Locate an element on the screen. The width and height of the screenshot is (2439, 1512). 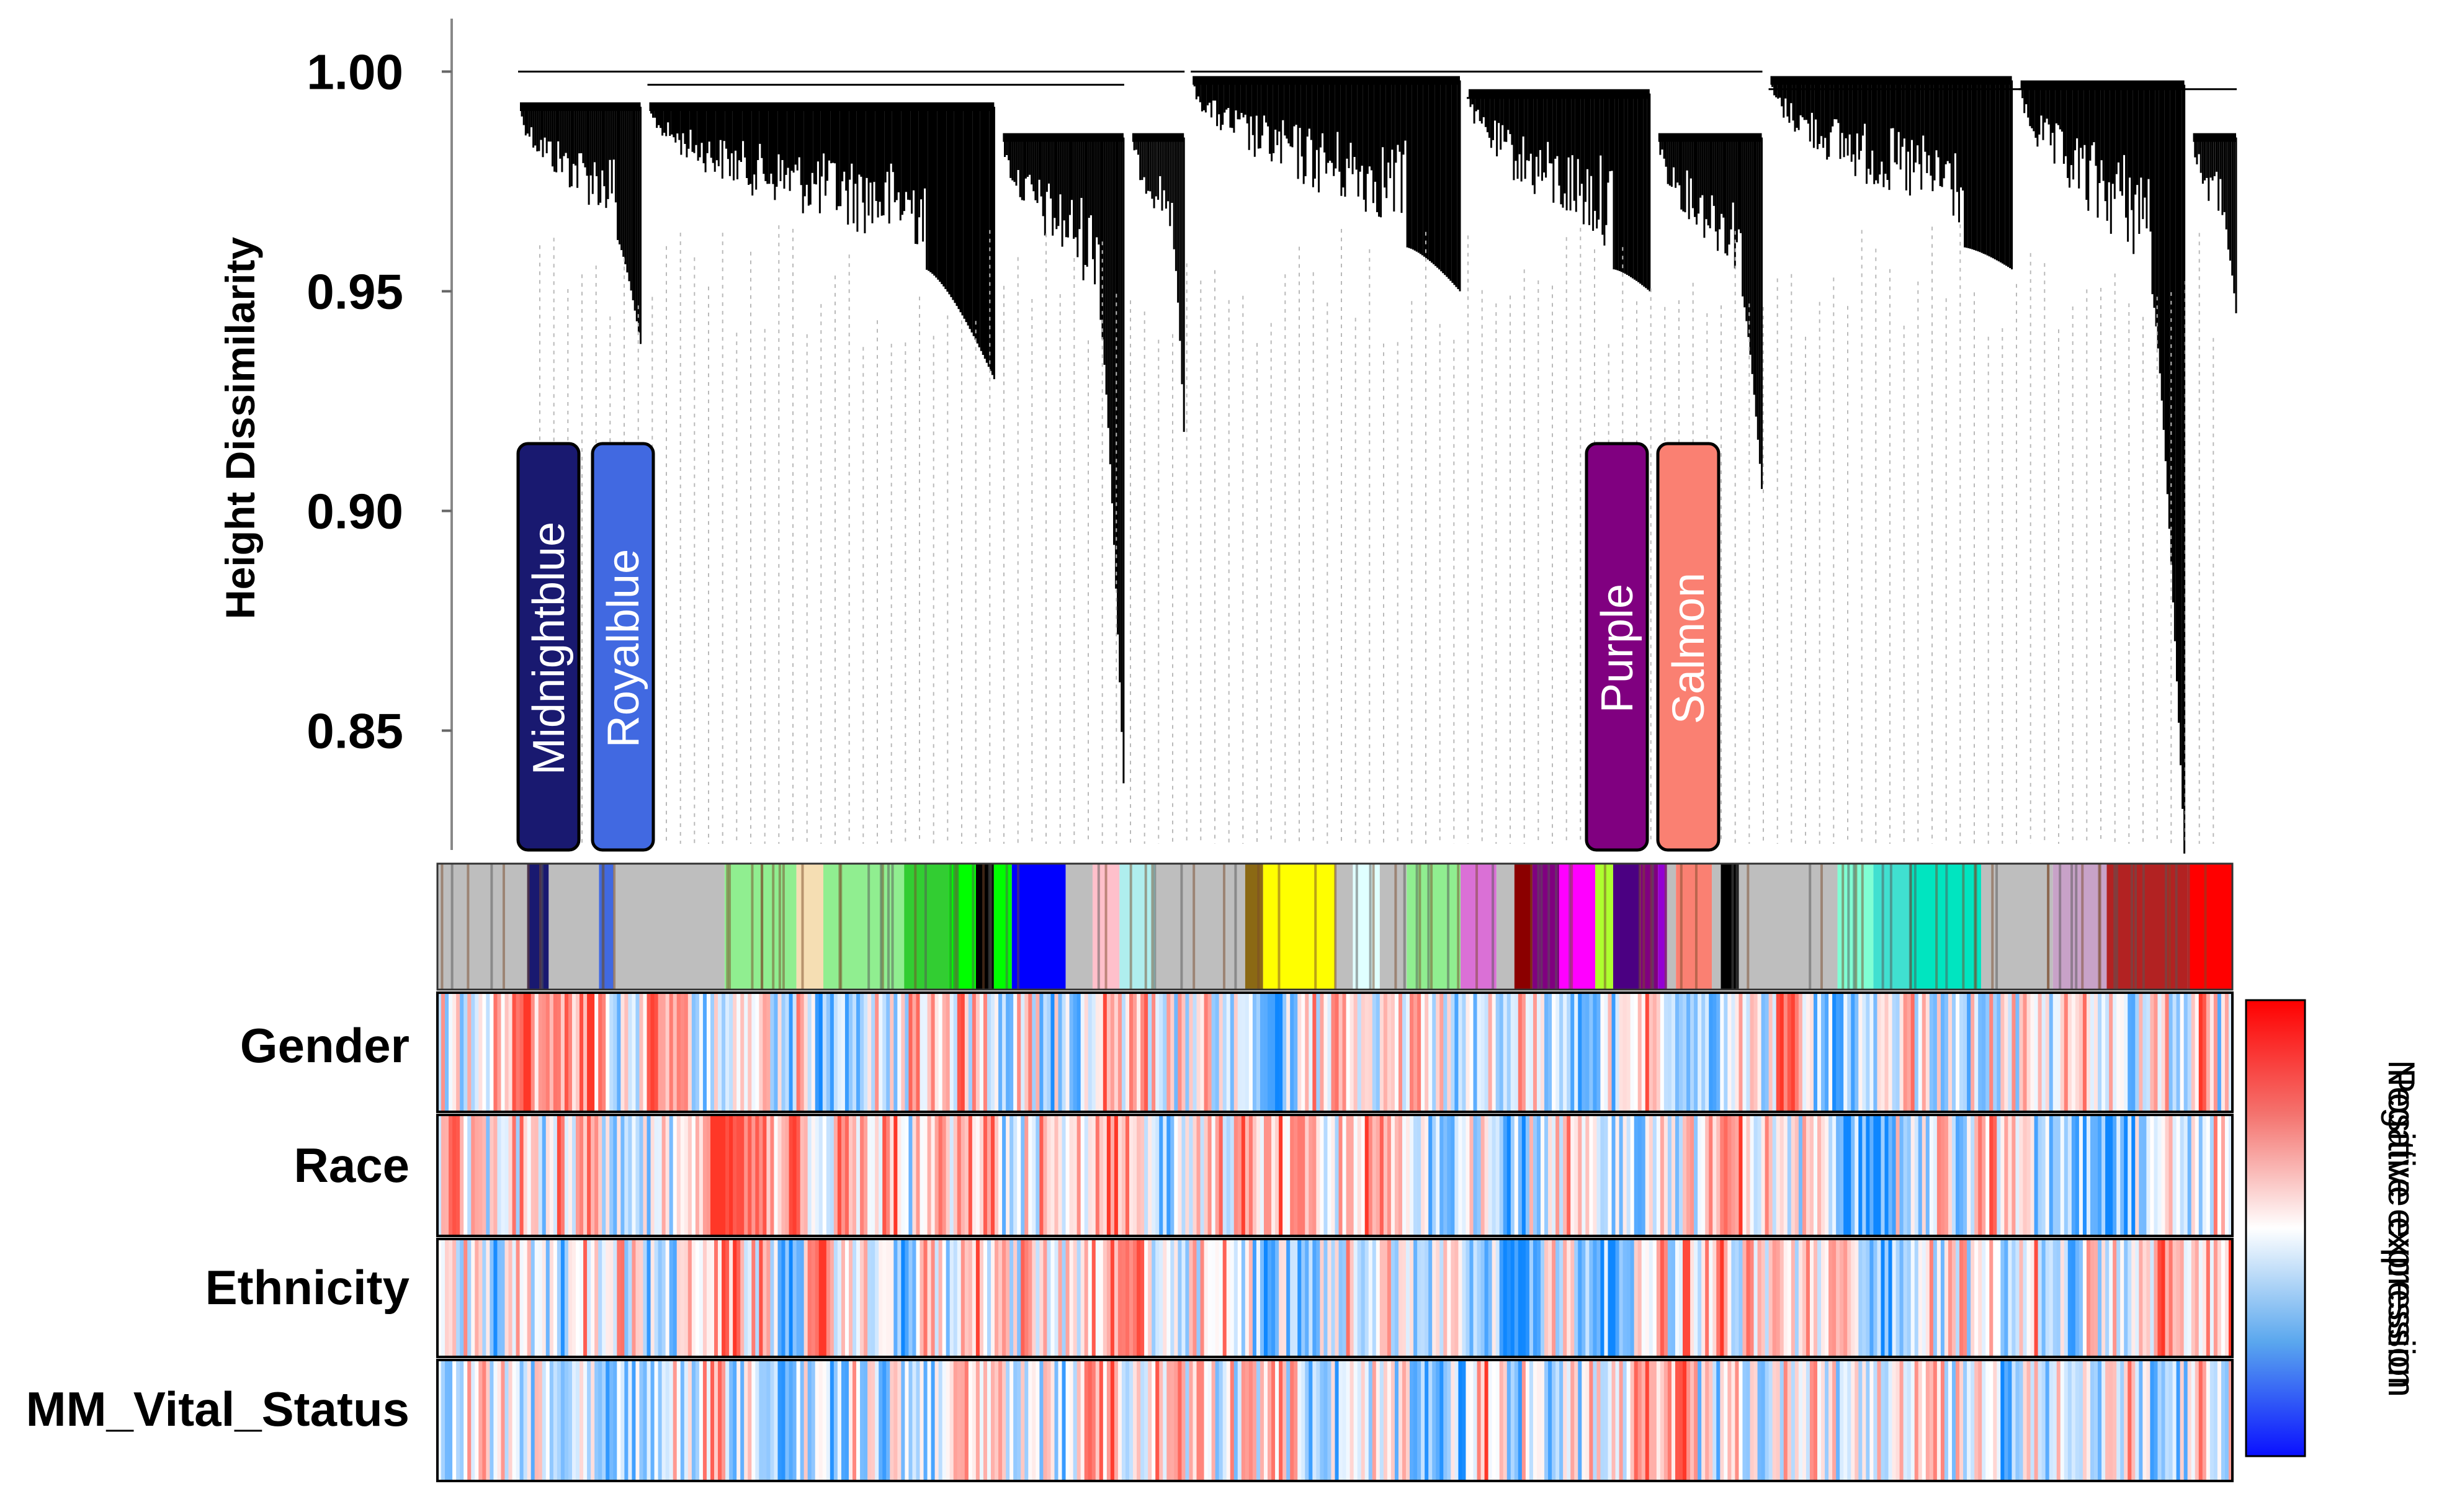
heatmap-row-frame is located at coordinates (1335, 1052).